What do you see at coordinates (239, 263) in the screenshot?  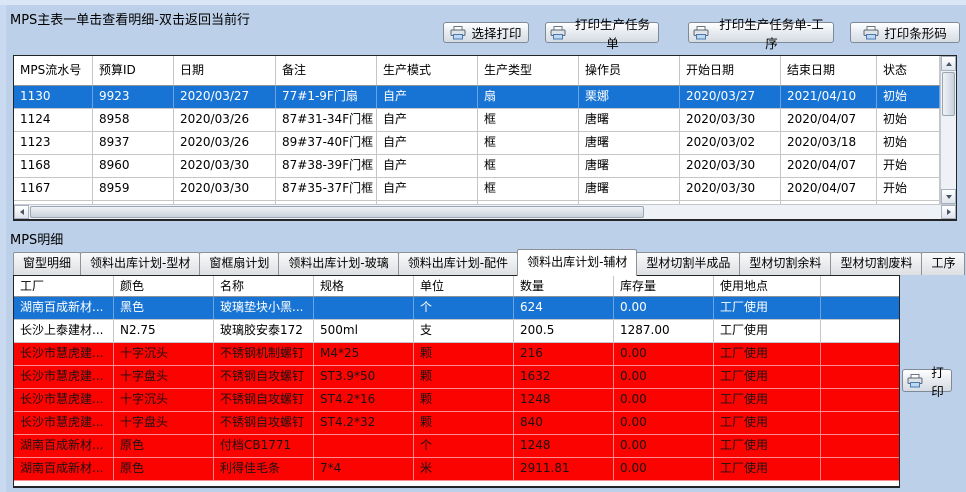 I see `tab-窗框扇计划: 窗框扇计划` at bounding box center [239, 263].